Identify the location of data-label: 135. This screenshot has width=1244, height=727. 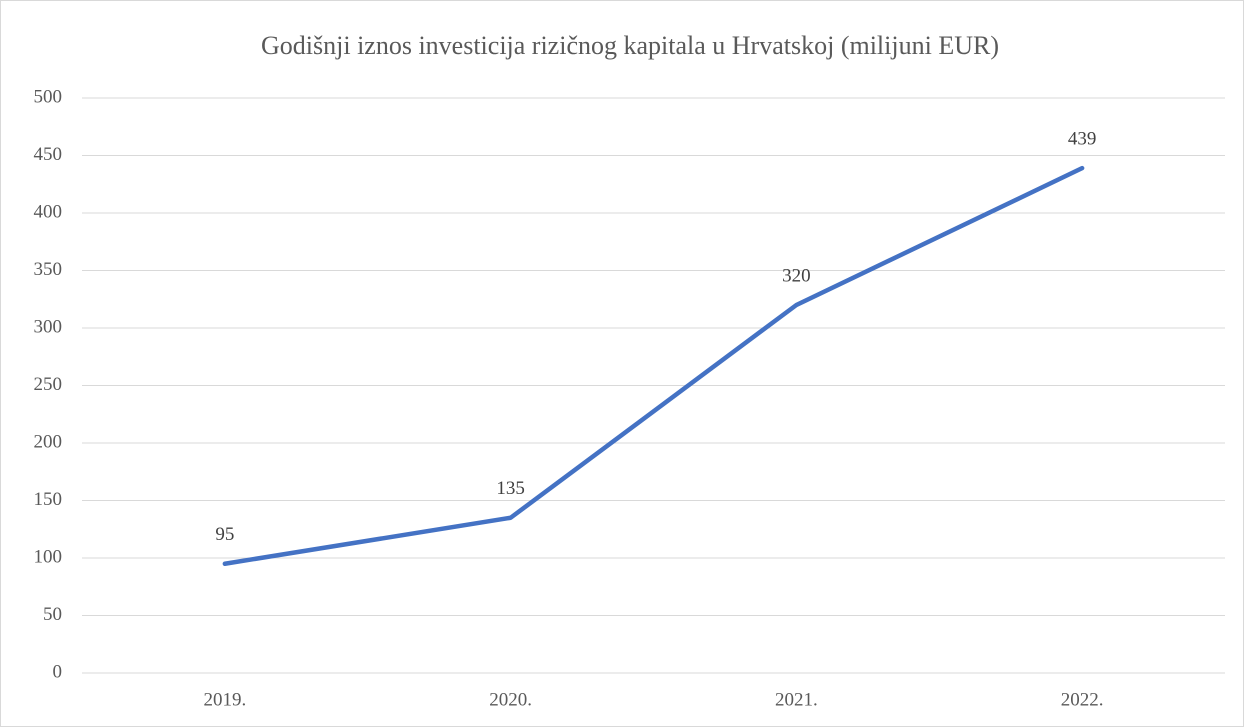
(510, 488).